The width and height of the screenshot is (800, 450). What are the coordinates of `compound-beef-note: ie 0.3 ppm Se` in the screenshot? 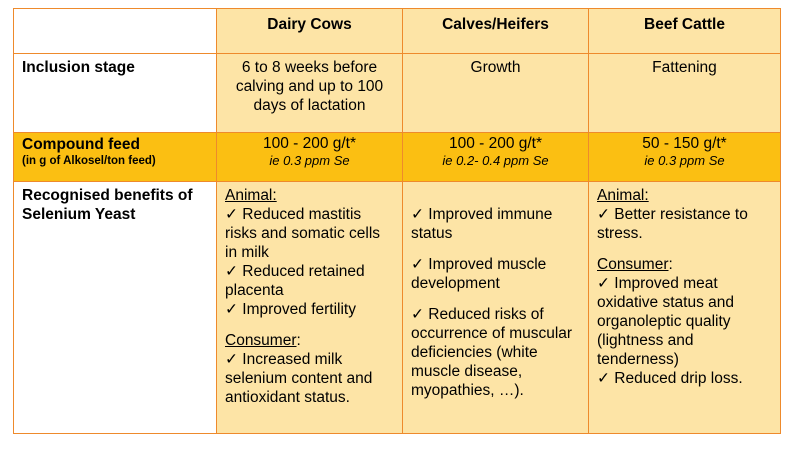 It's located at (684, 160).